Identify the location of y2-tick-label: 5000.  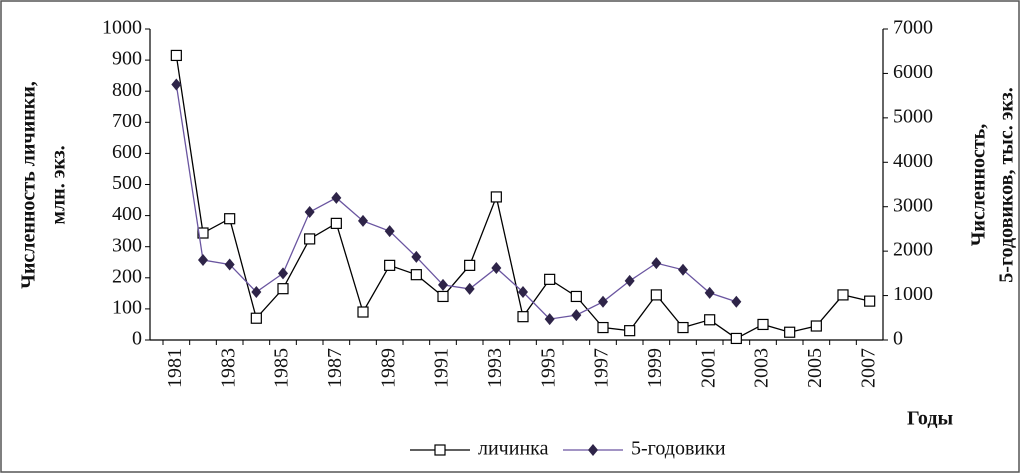
(913, 116).